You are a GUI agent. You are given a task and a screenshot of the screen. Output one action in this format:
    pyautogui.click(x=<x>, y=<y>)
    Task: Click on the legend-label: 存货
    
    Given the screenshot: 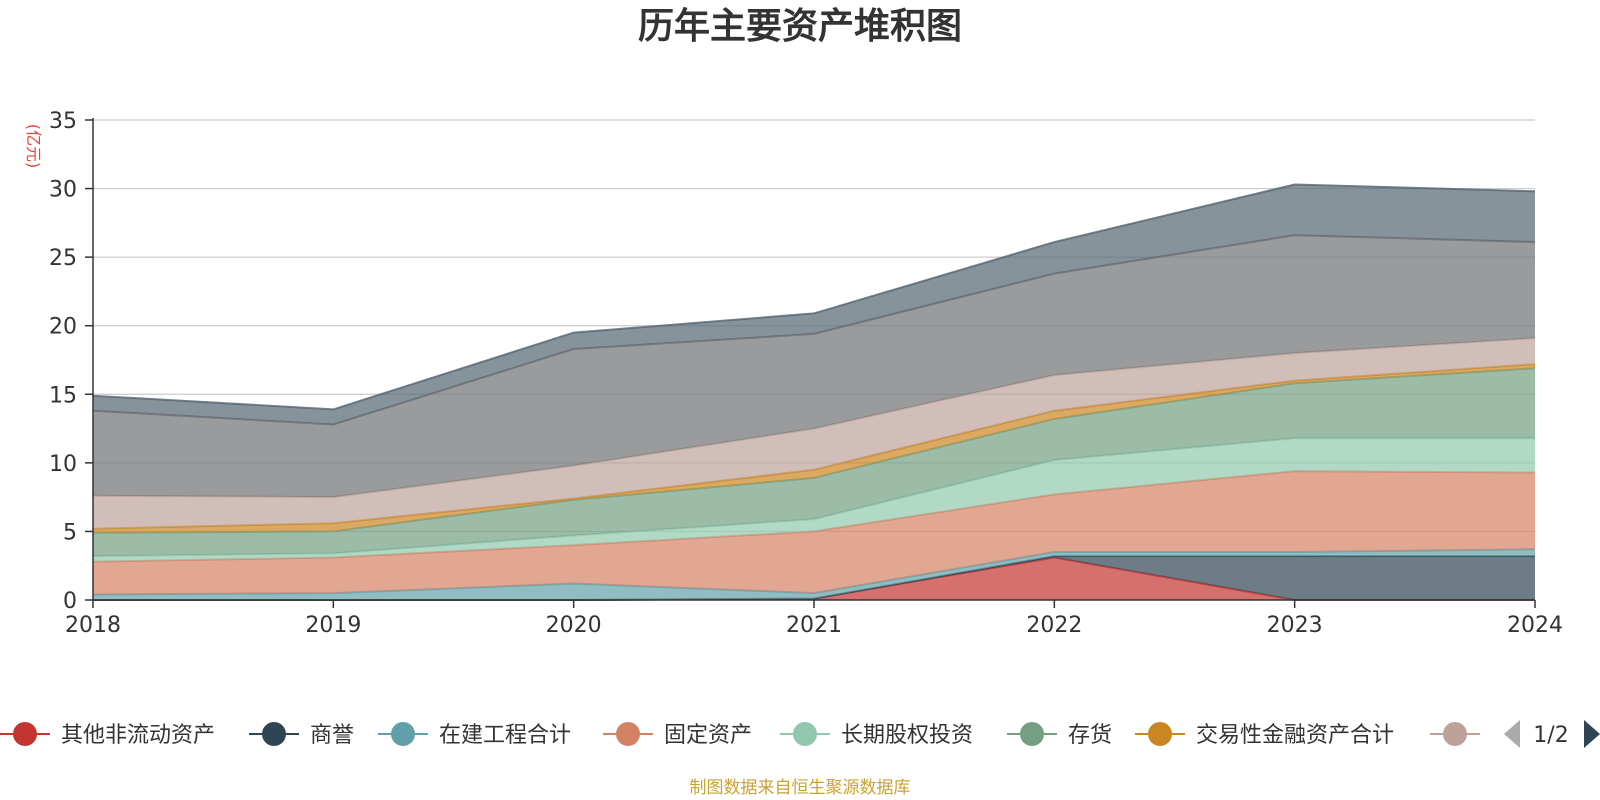 What is the action you would take?
    pyautogui.click(x=1090, y=735)
    